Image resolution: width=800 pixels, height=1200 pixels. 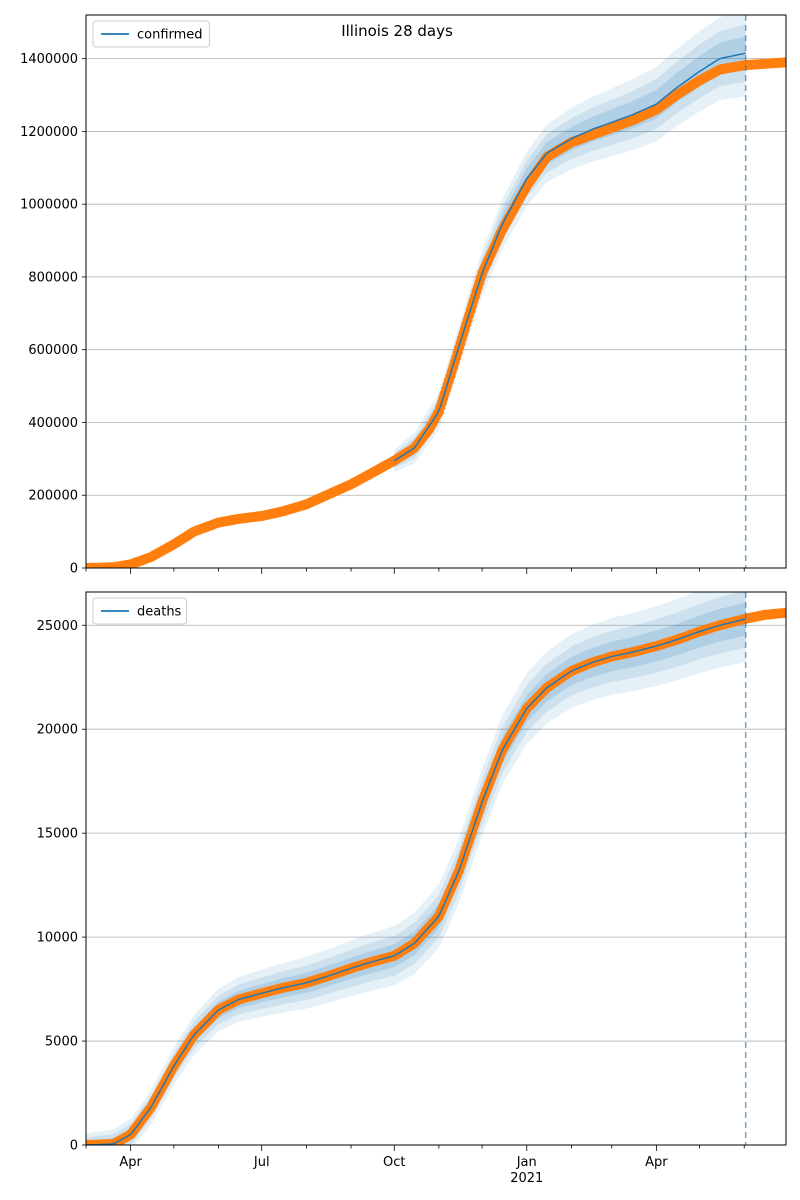 What do you see at coordinates (57, 938) in the screenshot?
I see `y-tick-label: 10000` at bounding box center [57, 938].